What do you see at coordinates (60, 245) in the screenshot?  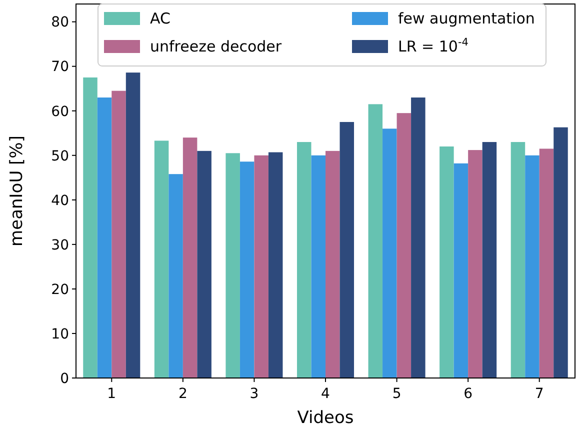 I see `y-tick-label: 30` at bounding box center [60, 245].